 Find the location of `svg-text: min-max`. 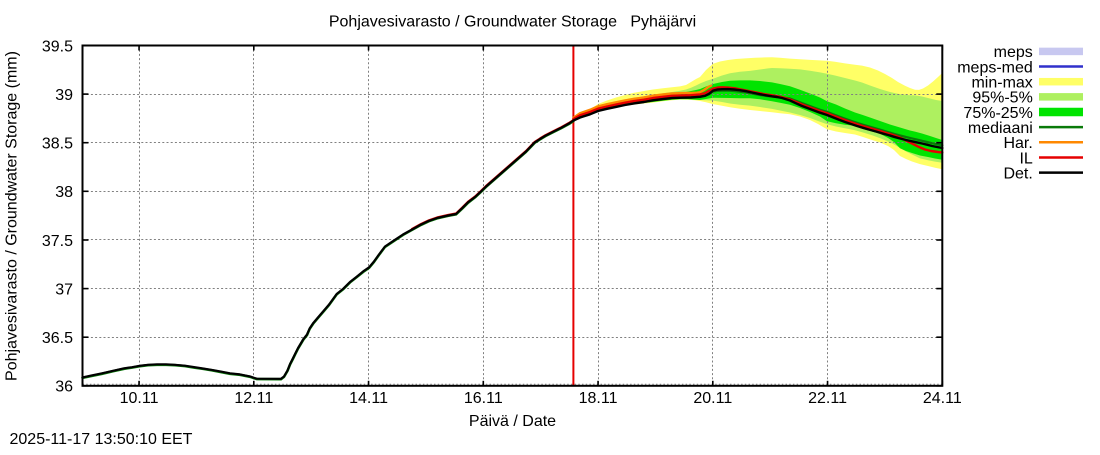

svg-text: min-max is located at coordinates (1001, 83).